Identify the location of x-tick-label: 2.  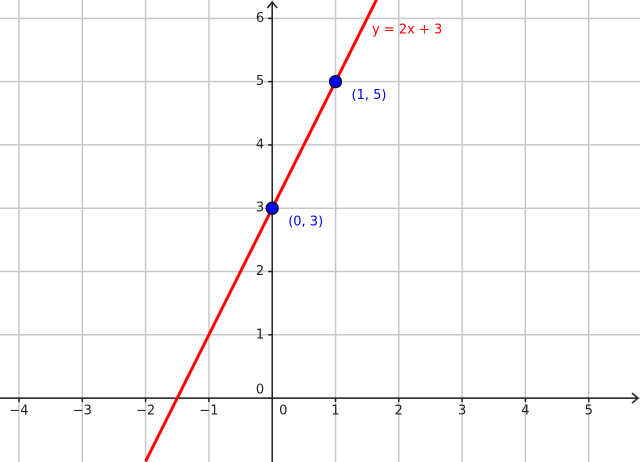
(399, 411).